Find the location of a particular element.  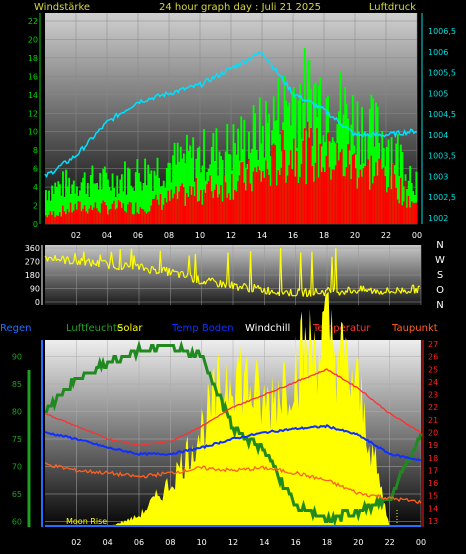

temperature-tick-label: 24 is located at coordinates (433, 382).